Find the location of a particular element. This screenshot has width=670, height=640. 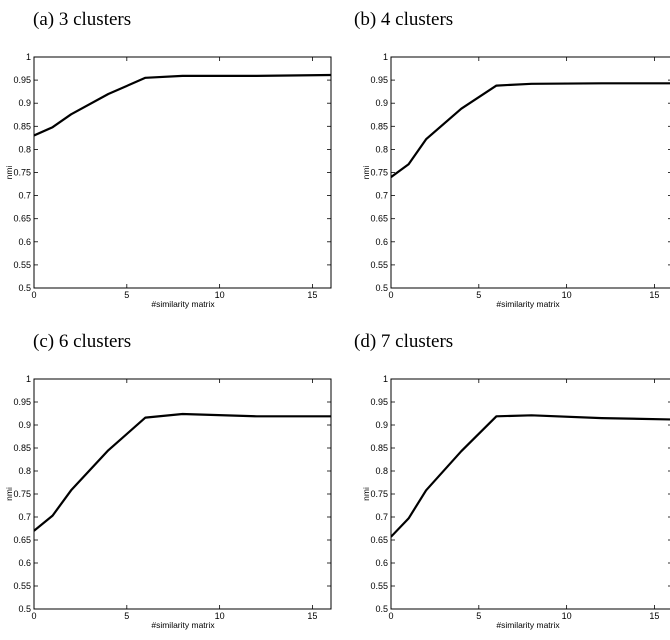

chart-title: (d) 7 clusters is located at coordinates (403, 341).